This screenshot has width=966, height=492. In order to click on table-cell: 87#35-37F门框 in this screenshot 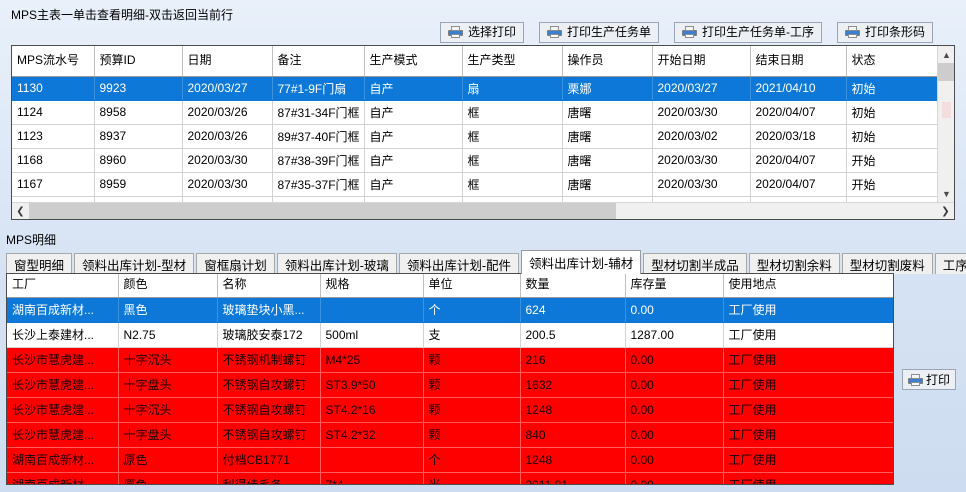, I will do `click(318, 184)`.